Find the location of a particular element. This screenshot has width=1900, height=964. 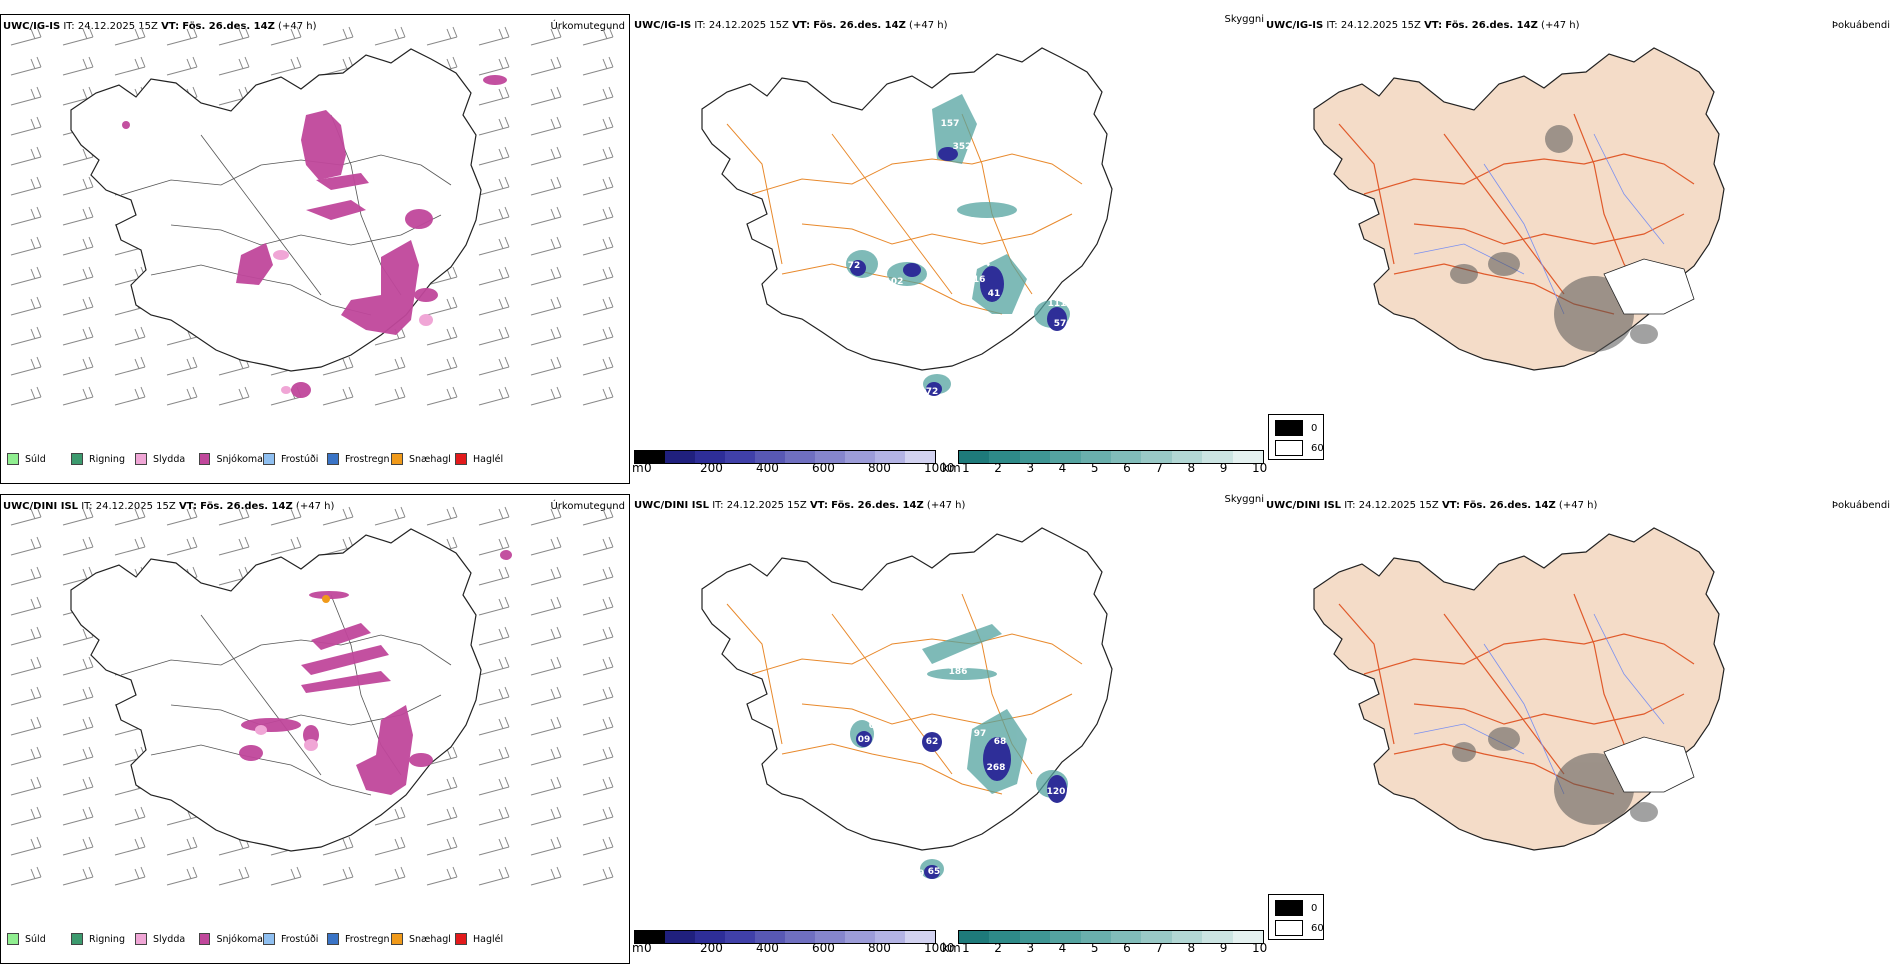

cloud-map-bottom: 186 07 62 97 68 268 120 57 29 65 09 is located at coordinates (907, 703).